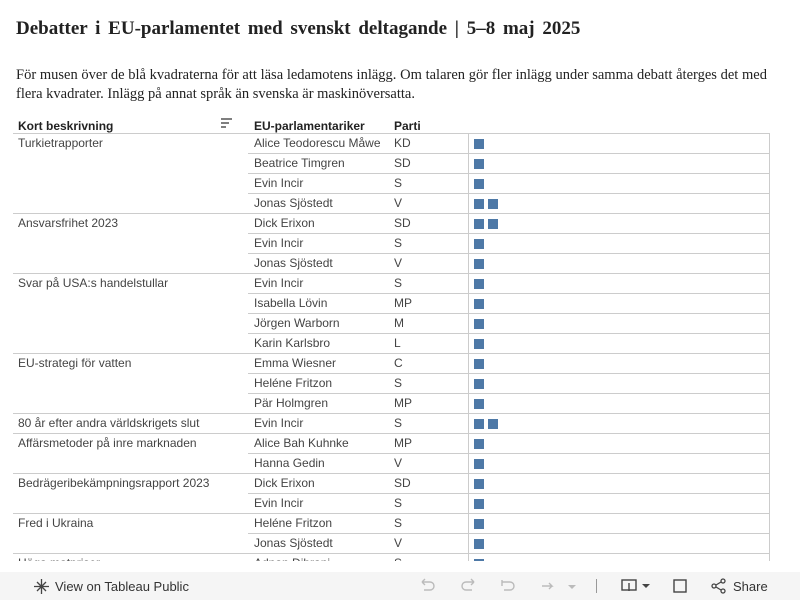 This screenshot has height=600, width=800. I want to click on debate-title: Svar på USA:s handelstullar, so click(93, 283).